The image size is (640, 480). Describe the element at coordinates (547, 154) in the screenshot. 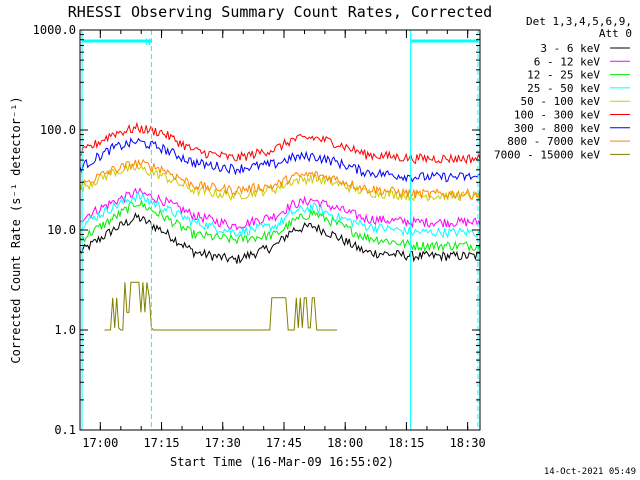

I see `legend-entry-label-8: 7000 - 15000 keV` at that location.